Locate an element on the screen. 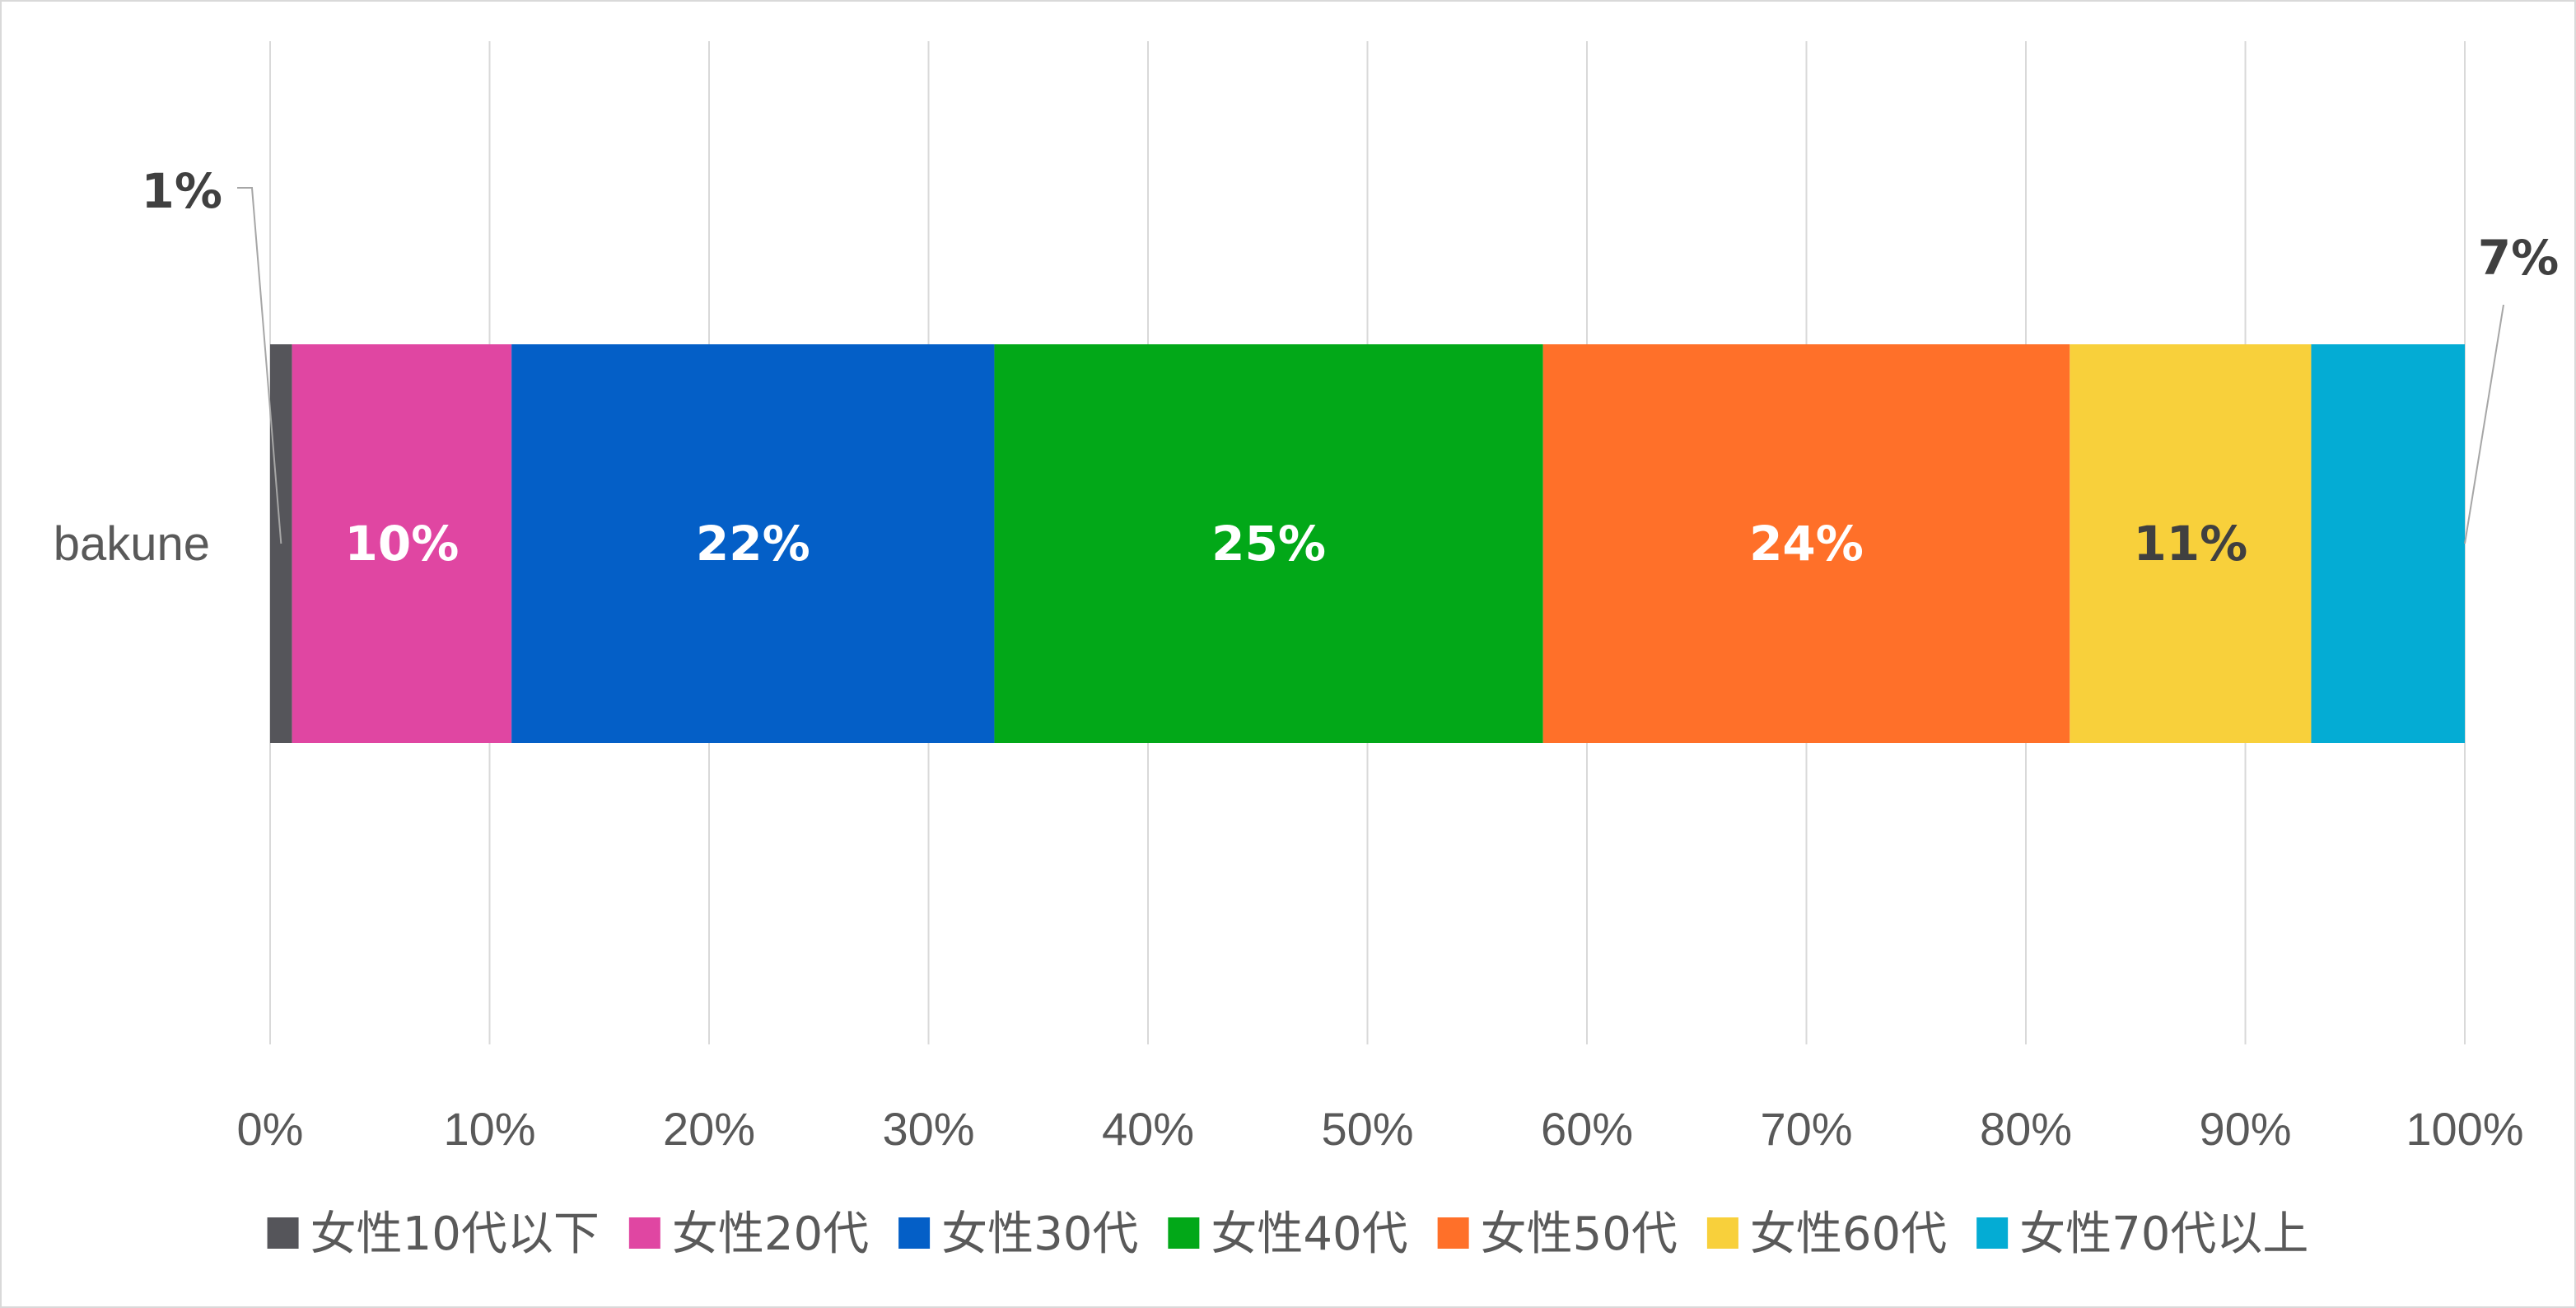  data-label: 24% is located at coordinates (1806, 544).